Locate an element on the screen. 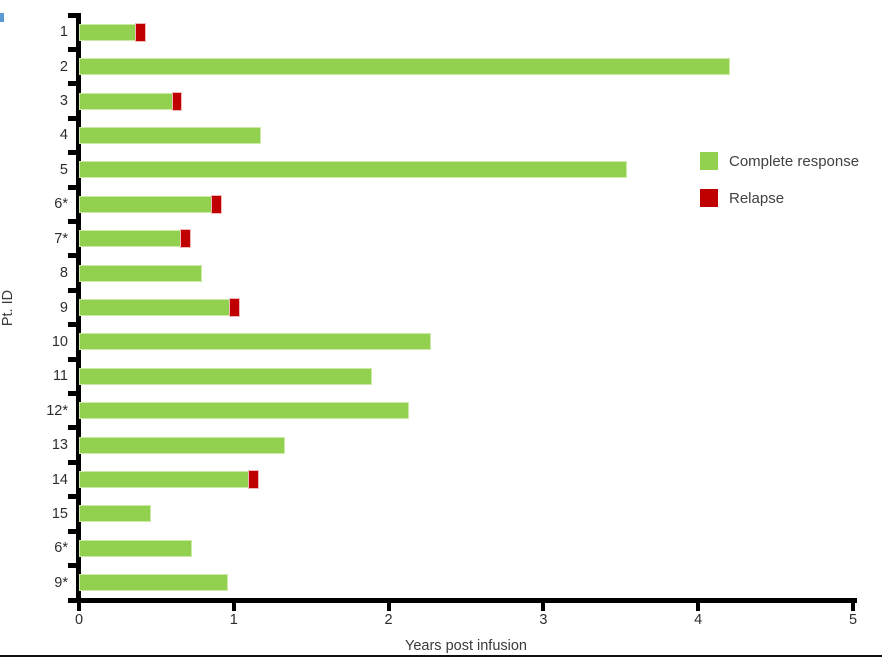 This screenshot has width=882, height=667. y-category-label: 7* is located at coordinates (61, 238).